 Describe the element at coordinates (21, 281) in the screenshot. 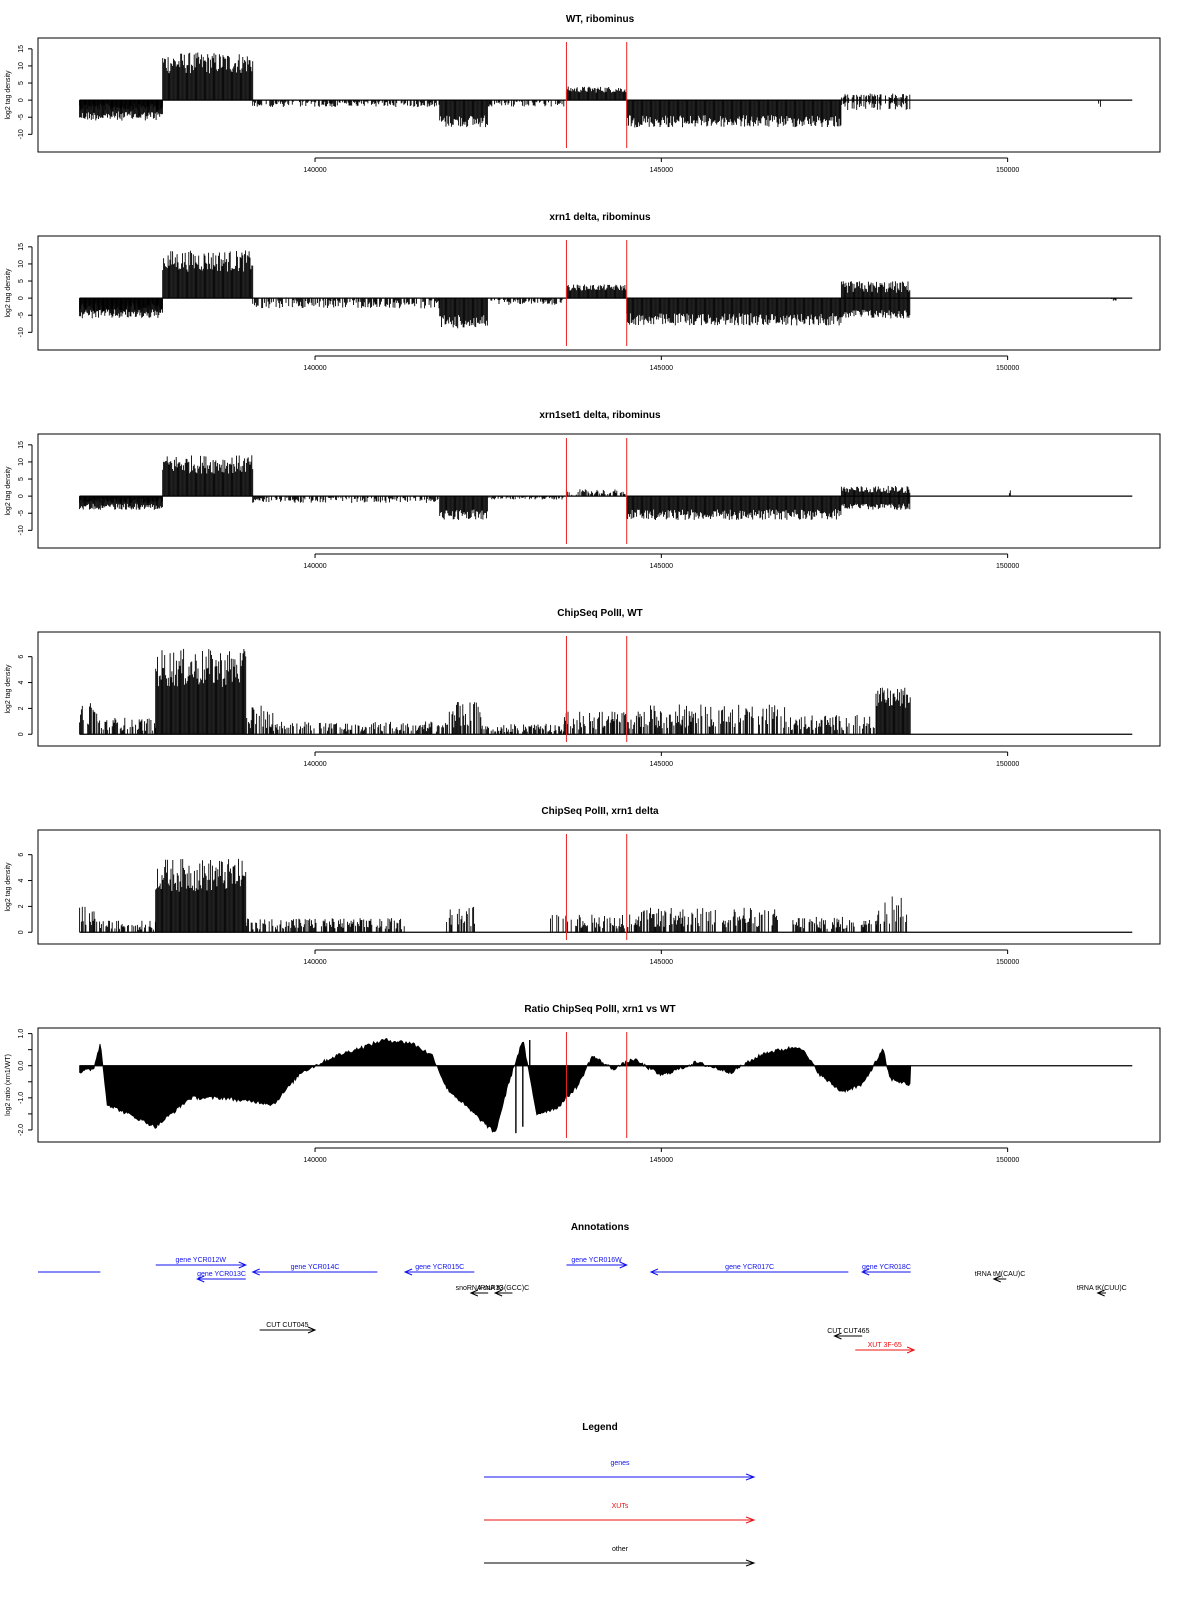

I see `y-tick-label: 5` at that location.